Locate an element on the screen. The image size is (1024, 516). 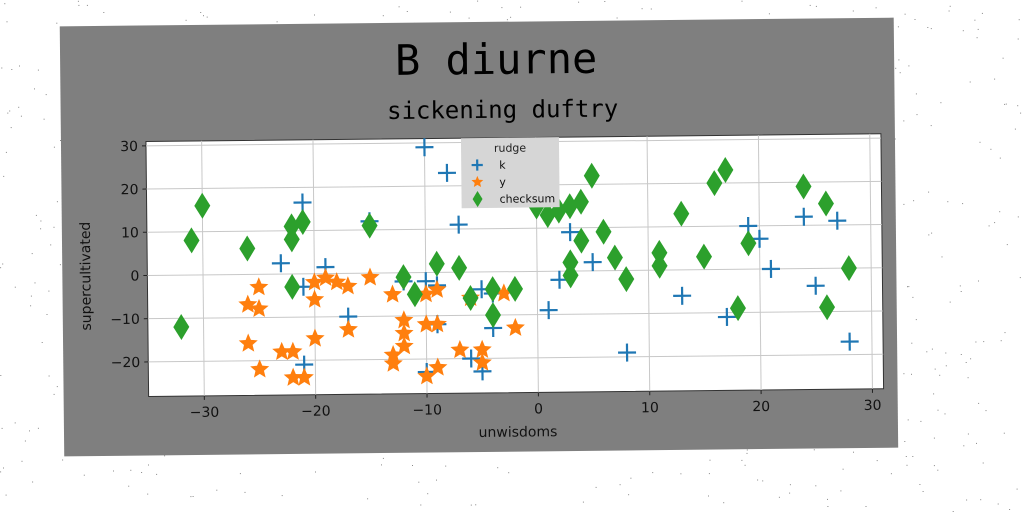
x-tick-label: 20 is located at coordinates (761, 407).